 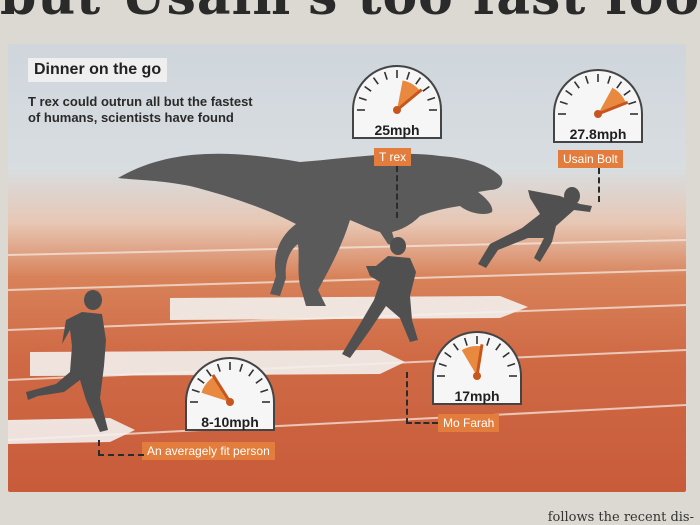 I want to click on gauge-speed-value: 8-10mph, so click(x=230, y=422).